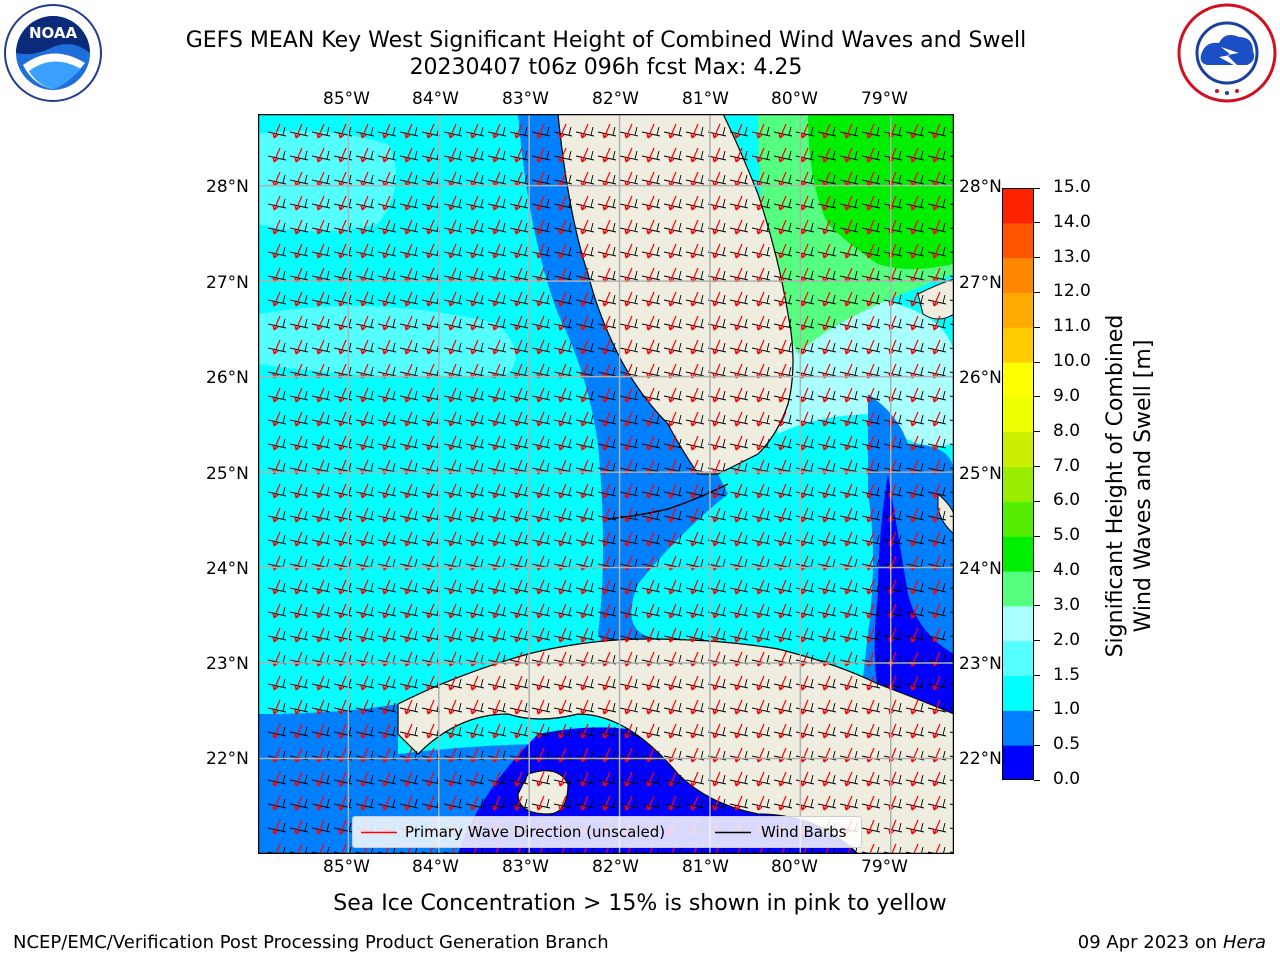  What do you see at coordinates (53, 33) in the screenshot?
I see `noaa-logo-text: NOAA` at bounding box center [53, 33].